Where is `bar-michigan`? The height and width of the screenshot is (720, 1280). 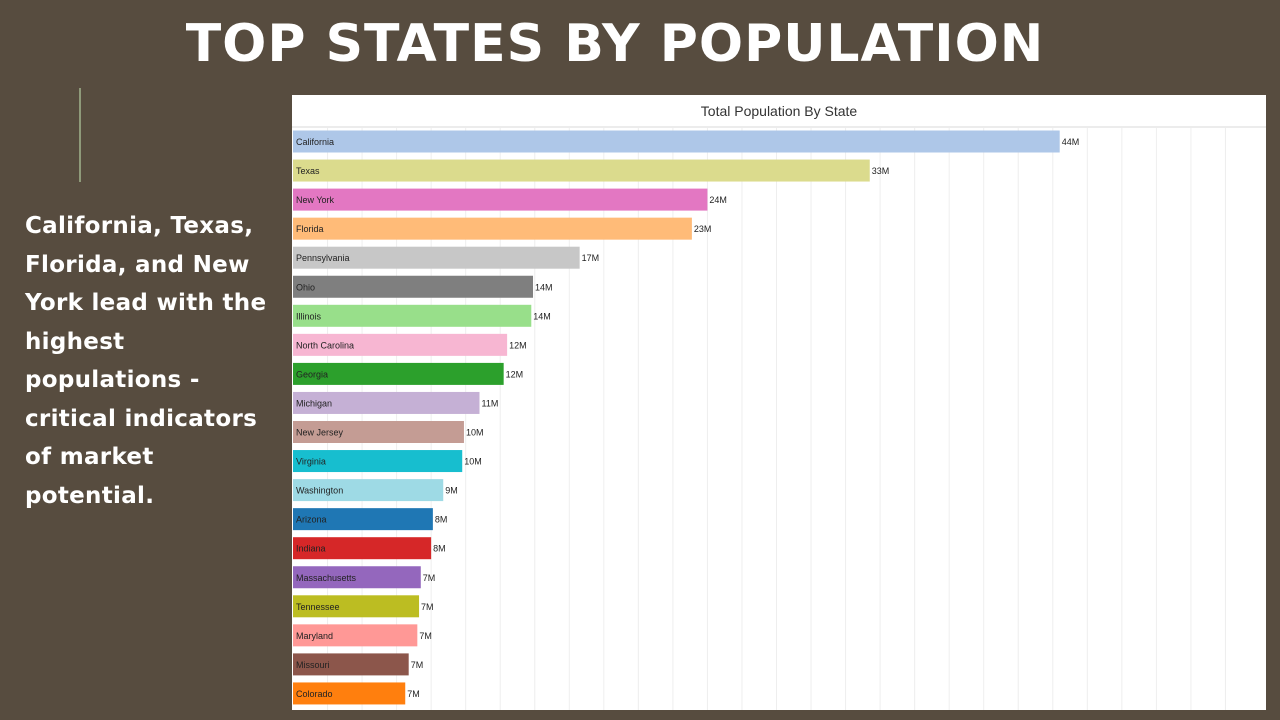
bar-michigan is located at coordinates (386, 402).